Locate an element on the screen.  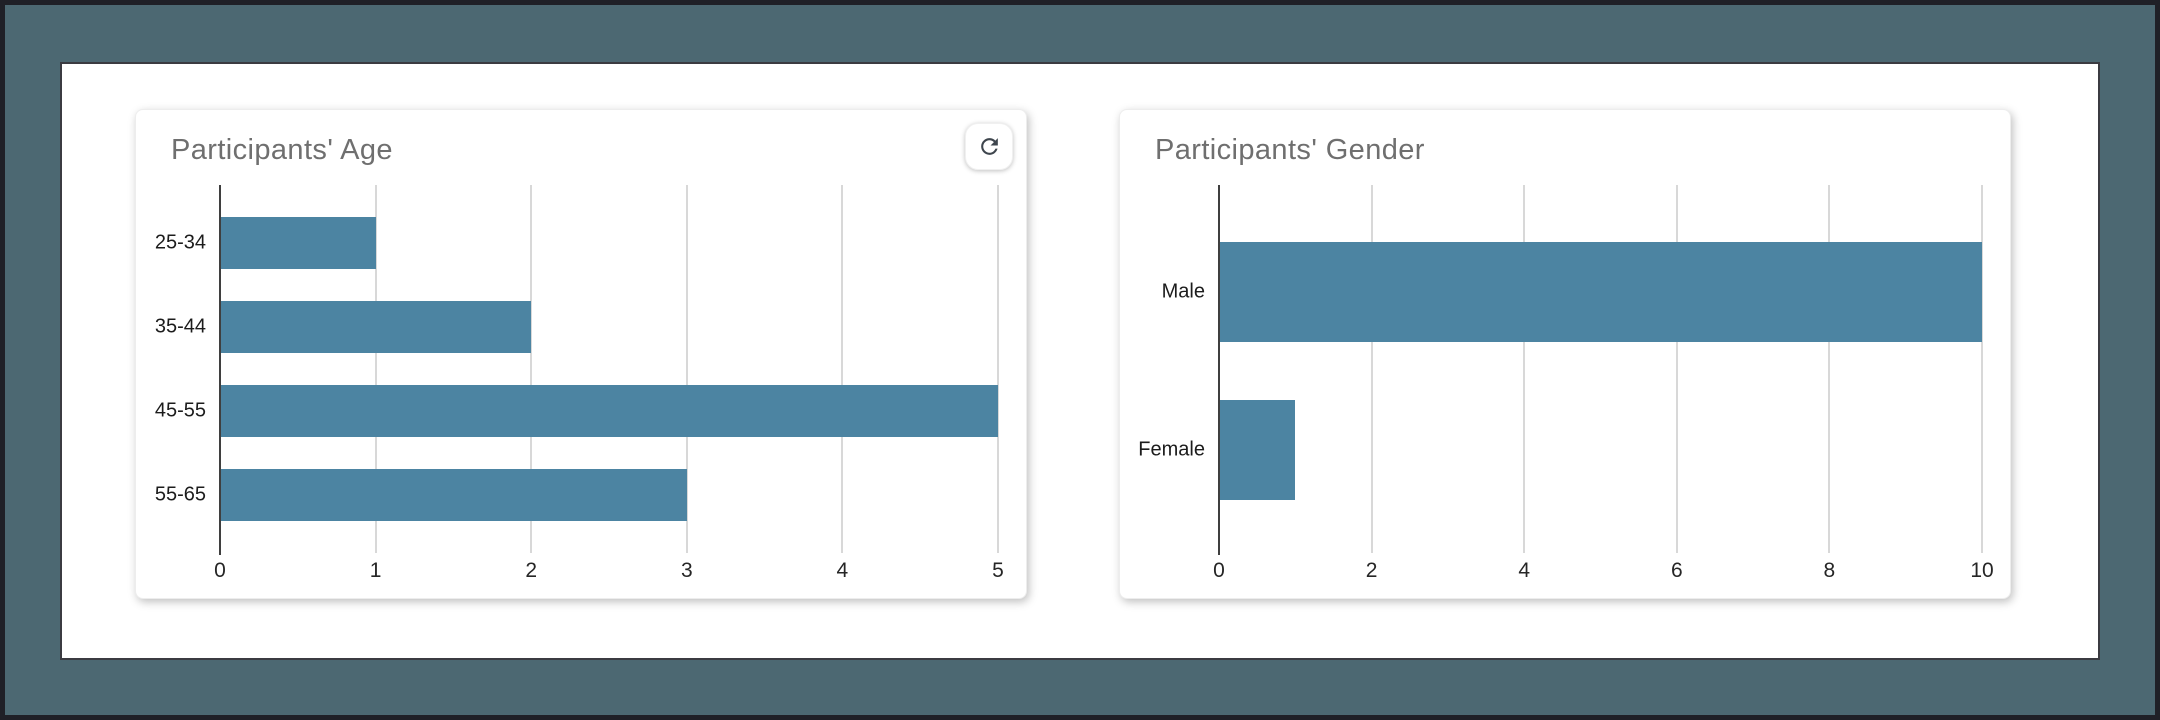
chart-row: 55-65 is located at coordinates (576, 495).